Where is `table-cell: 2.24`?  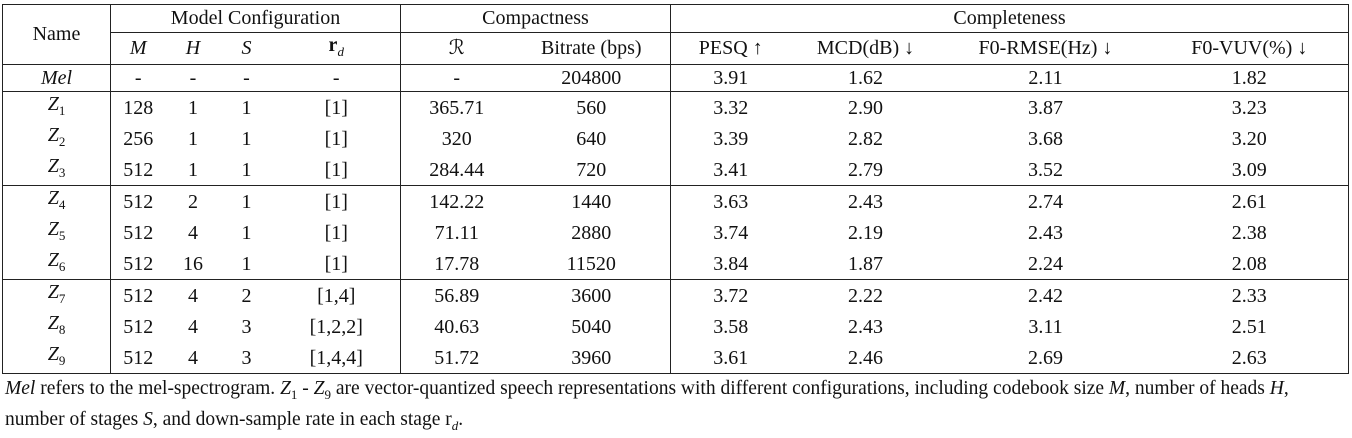
table-cell: 2.24 is located at coordinates (1045, 264).